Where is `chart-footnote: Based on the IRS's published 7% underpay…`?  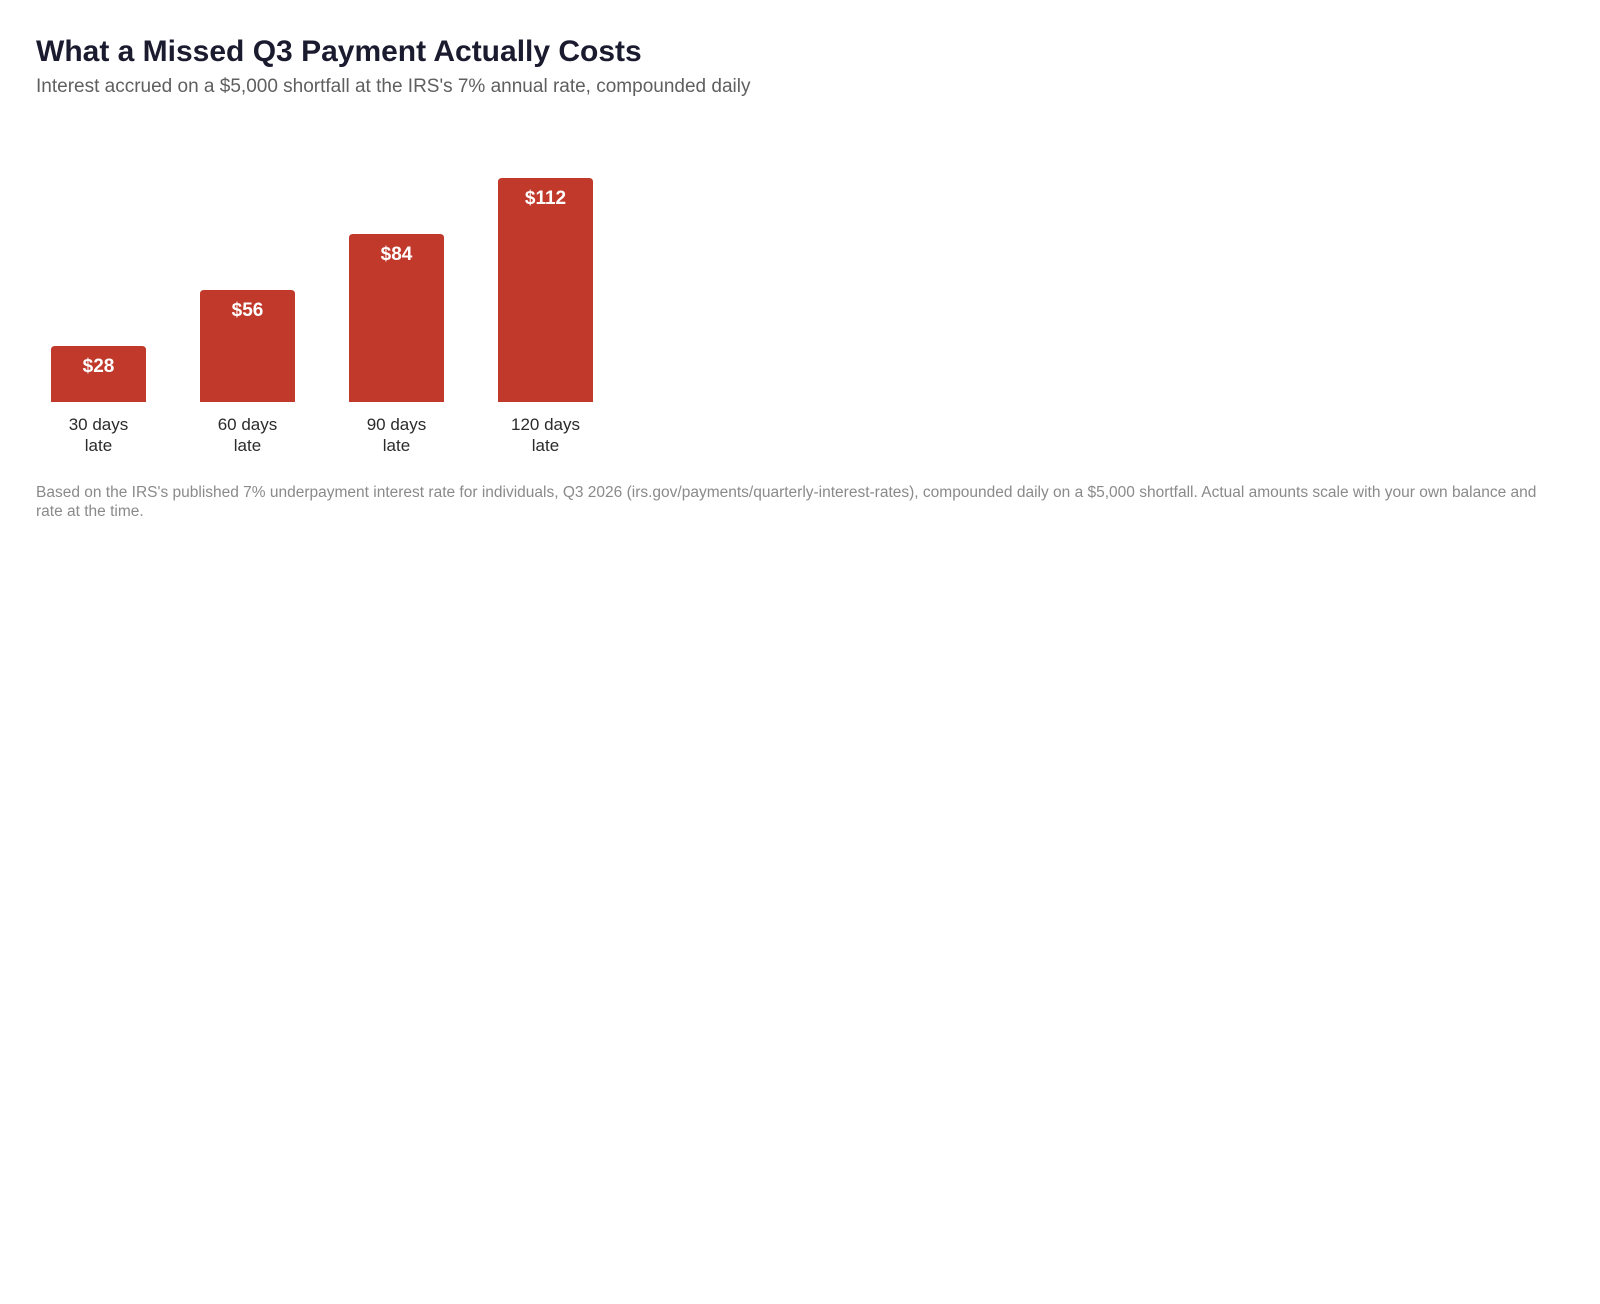 chart-footnote: Based on the IRS's published 7% underpay… is located at coordinates (786, 502).